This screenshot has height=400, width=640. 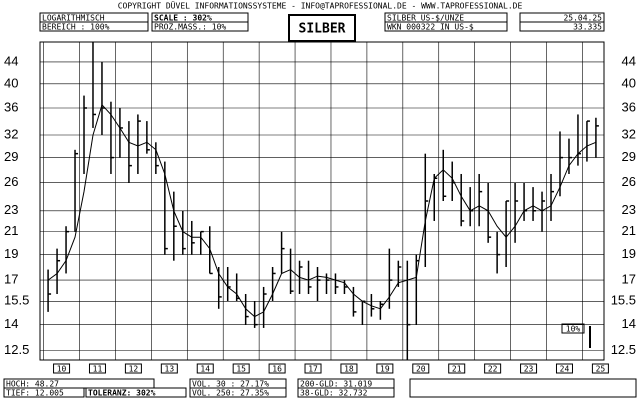 What do you see at coordinates (183, 18) in the screenshot?
I see `scale: SCALE : 302%` at bounding box center [183, 18].